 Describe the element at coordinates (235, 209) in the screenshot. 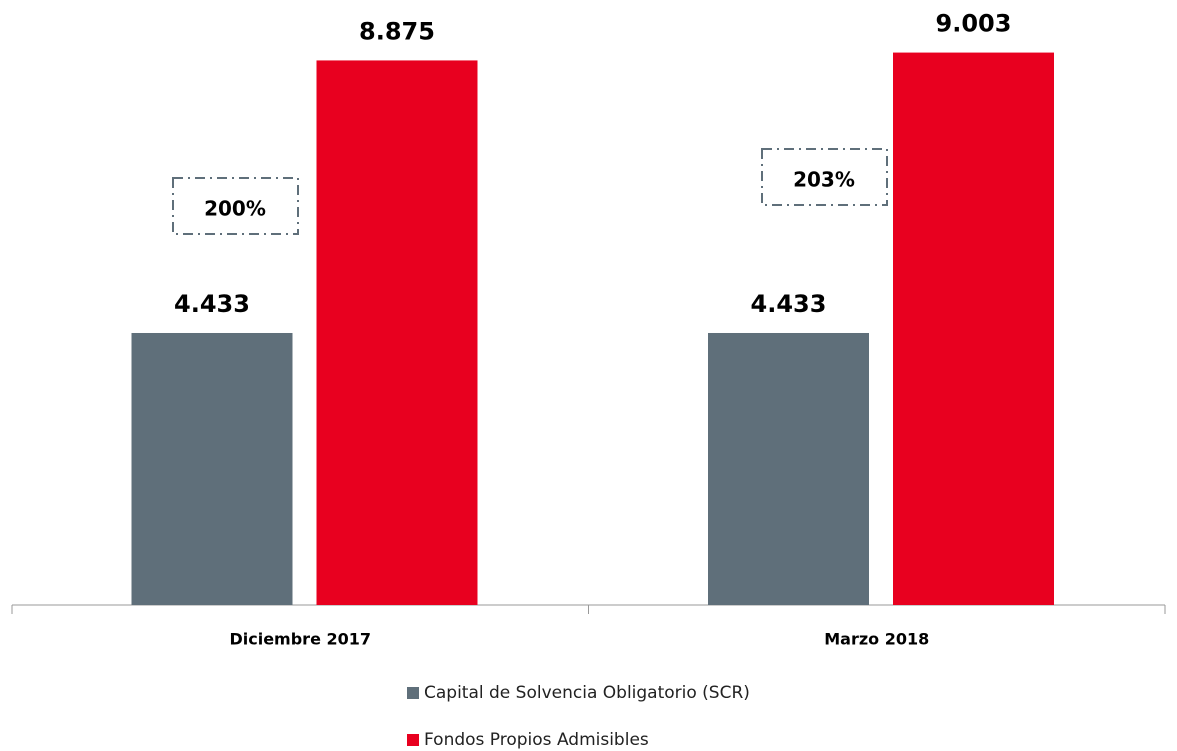

I see `annotation: 200%` at that location.